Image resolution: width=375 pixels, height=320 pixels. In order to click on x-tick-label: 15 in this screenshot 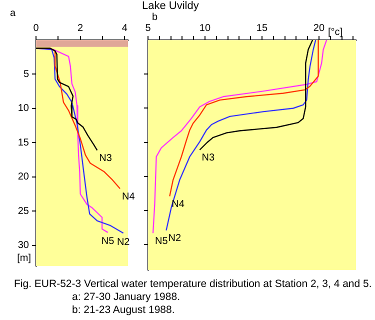, I will do `click(262, 28)`.